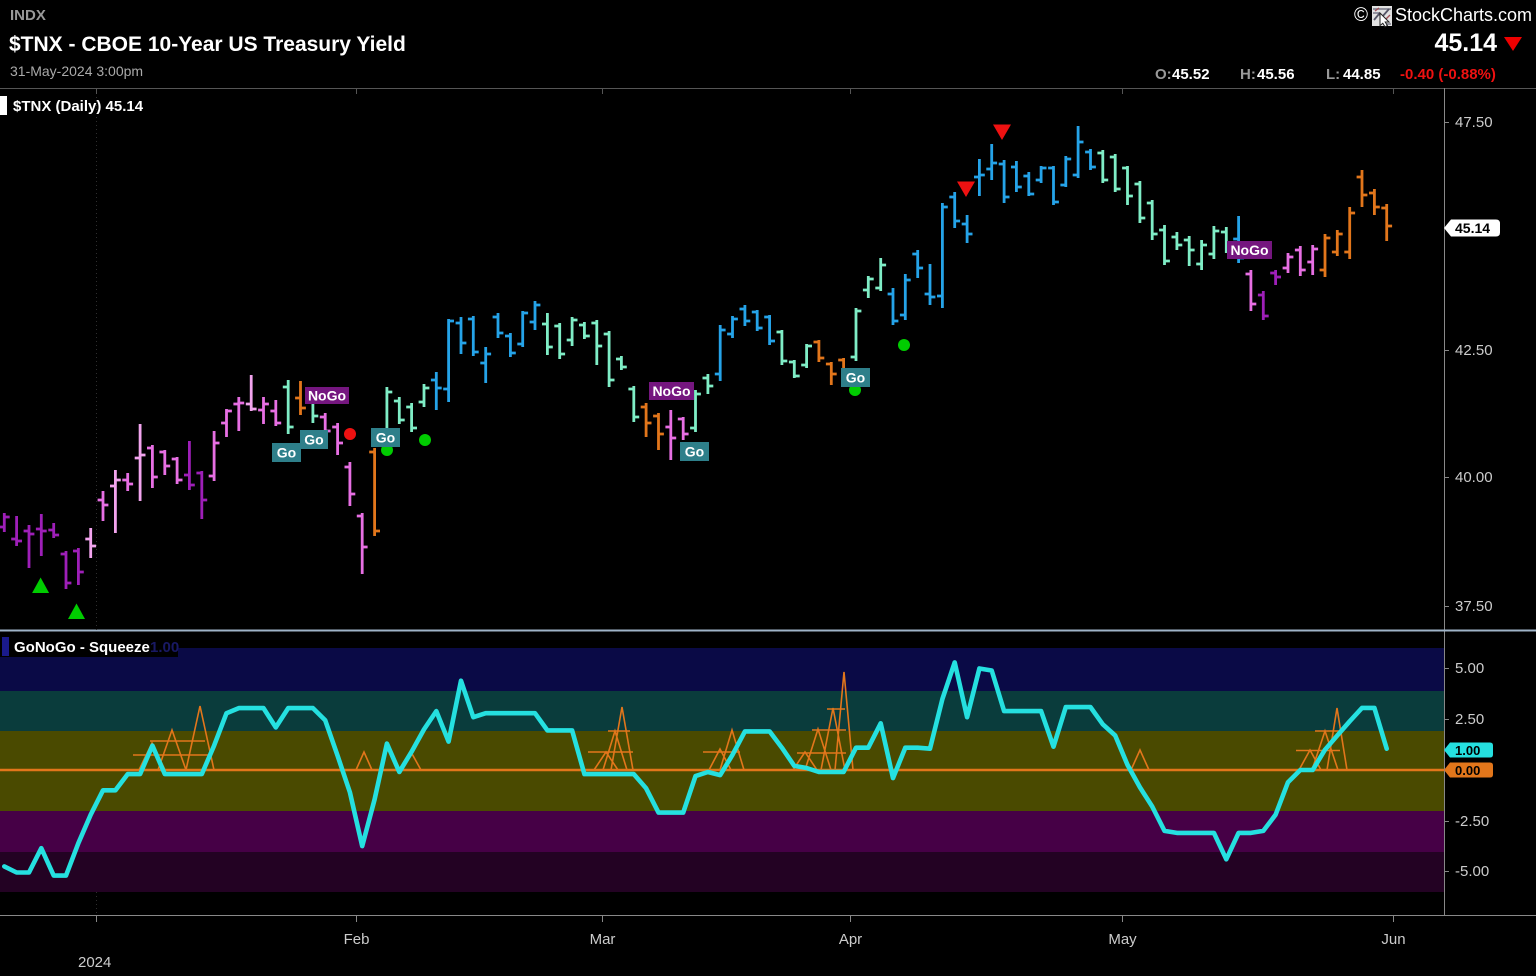 The height and width of the screenshot is (976, 1536). I want to click on svg-text: Mar, so click(603, 939).